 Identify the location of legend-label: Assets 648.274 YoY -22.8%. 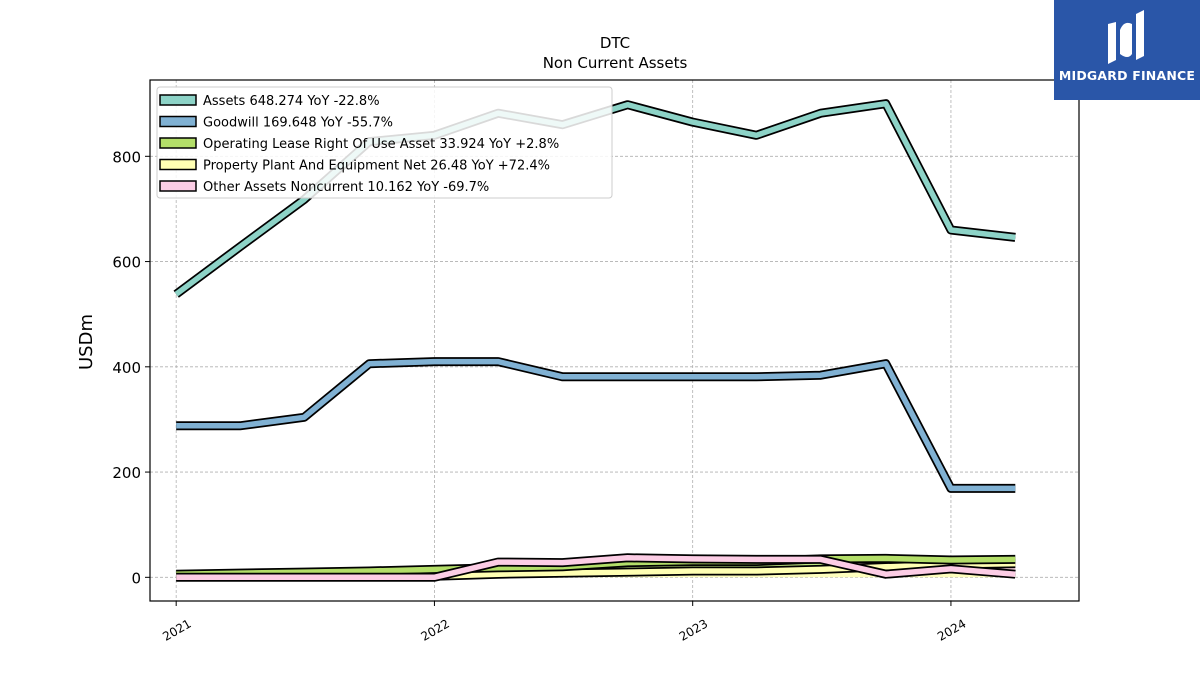
(291, 101).